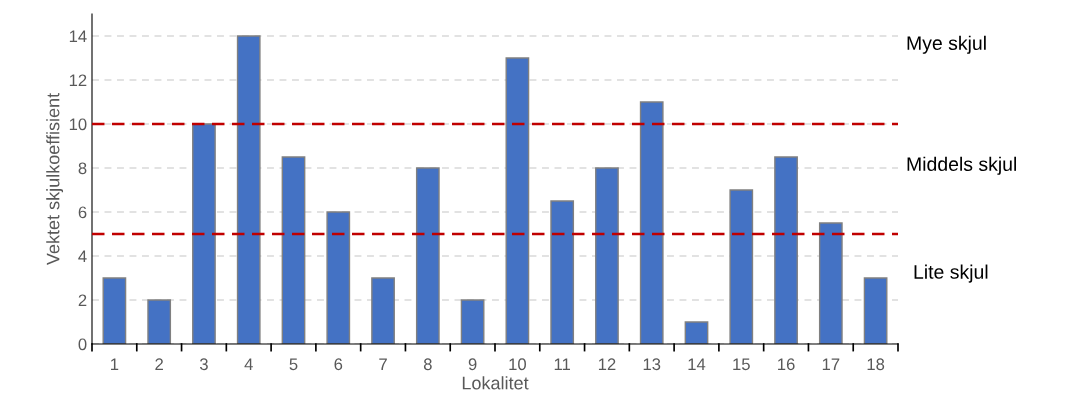 The height and width of the screenshot is (413, 1068). What do you see at coordinates (115, 364) in the screenshot?
I see `x-tick-label: 1` at bounding box center [115, 364].